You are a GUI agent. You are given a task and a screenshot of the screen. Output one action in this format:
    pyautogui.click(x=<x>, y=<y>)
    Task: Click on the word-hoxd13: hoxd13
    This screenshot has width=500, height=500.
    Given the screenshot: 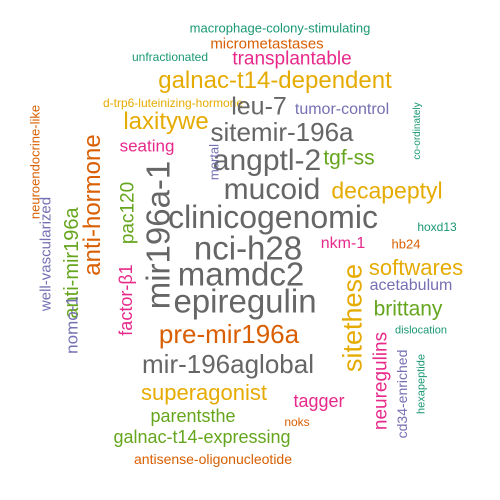 What is the action you would take?
    pyautogui.click(x=437, y=227)
    